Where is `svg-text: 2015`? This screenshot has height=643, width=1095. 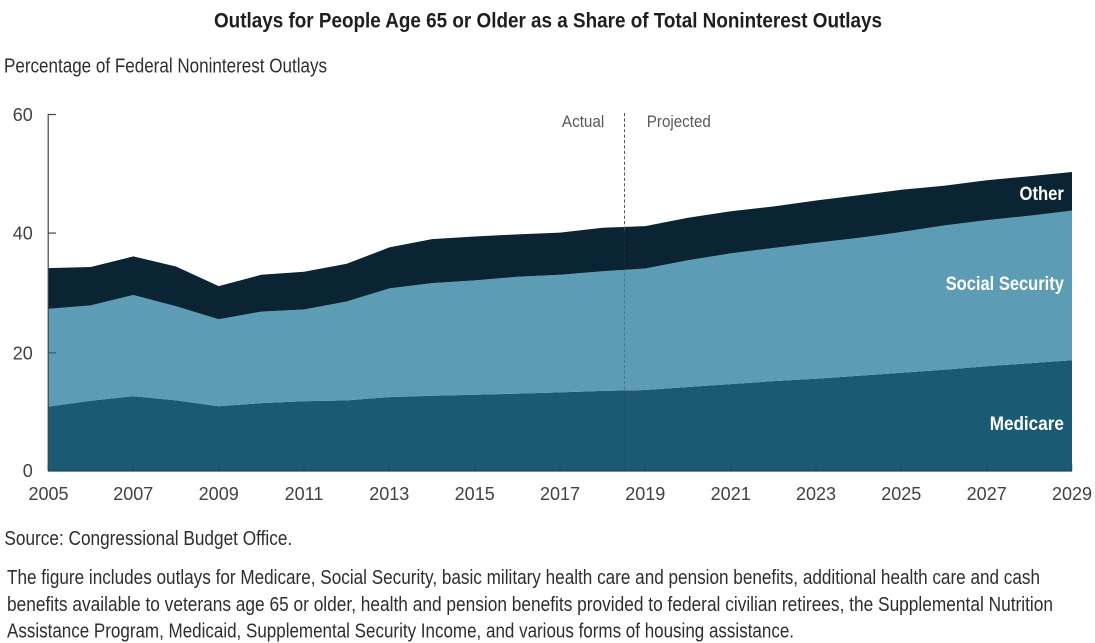 svg-text: 2015 is located at coordinates (475, 494).